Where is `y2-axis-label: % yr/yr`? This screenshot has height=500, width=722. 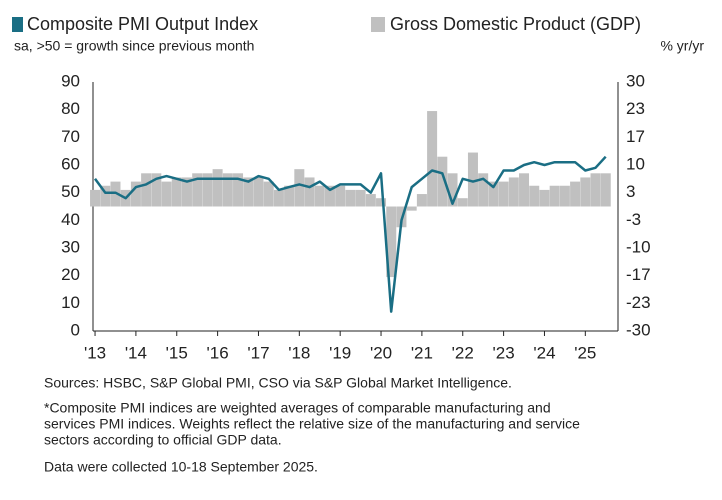 y2-axis-label: % yr/yr is located at coordinates (682, 46).